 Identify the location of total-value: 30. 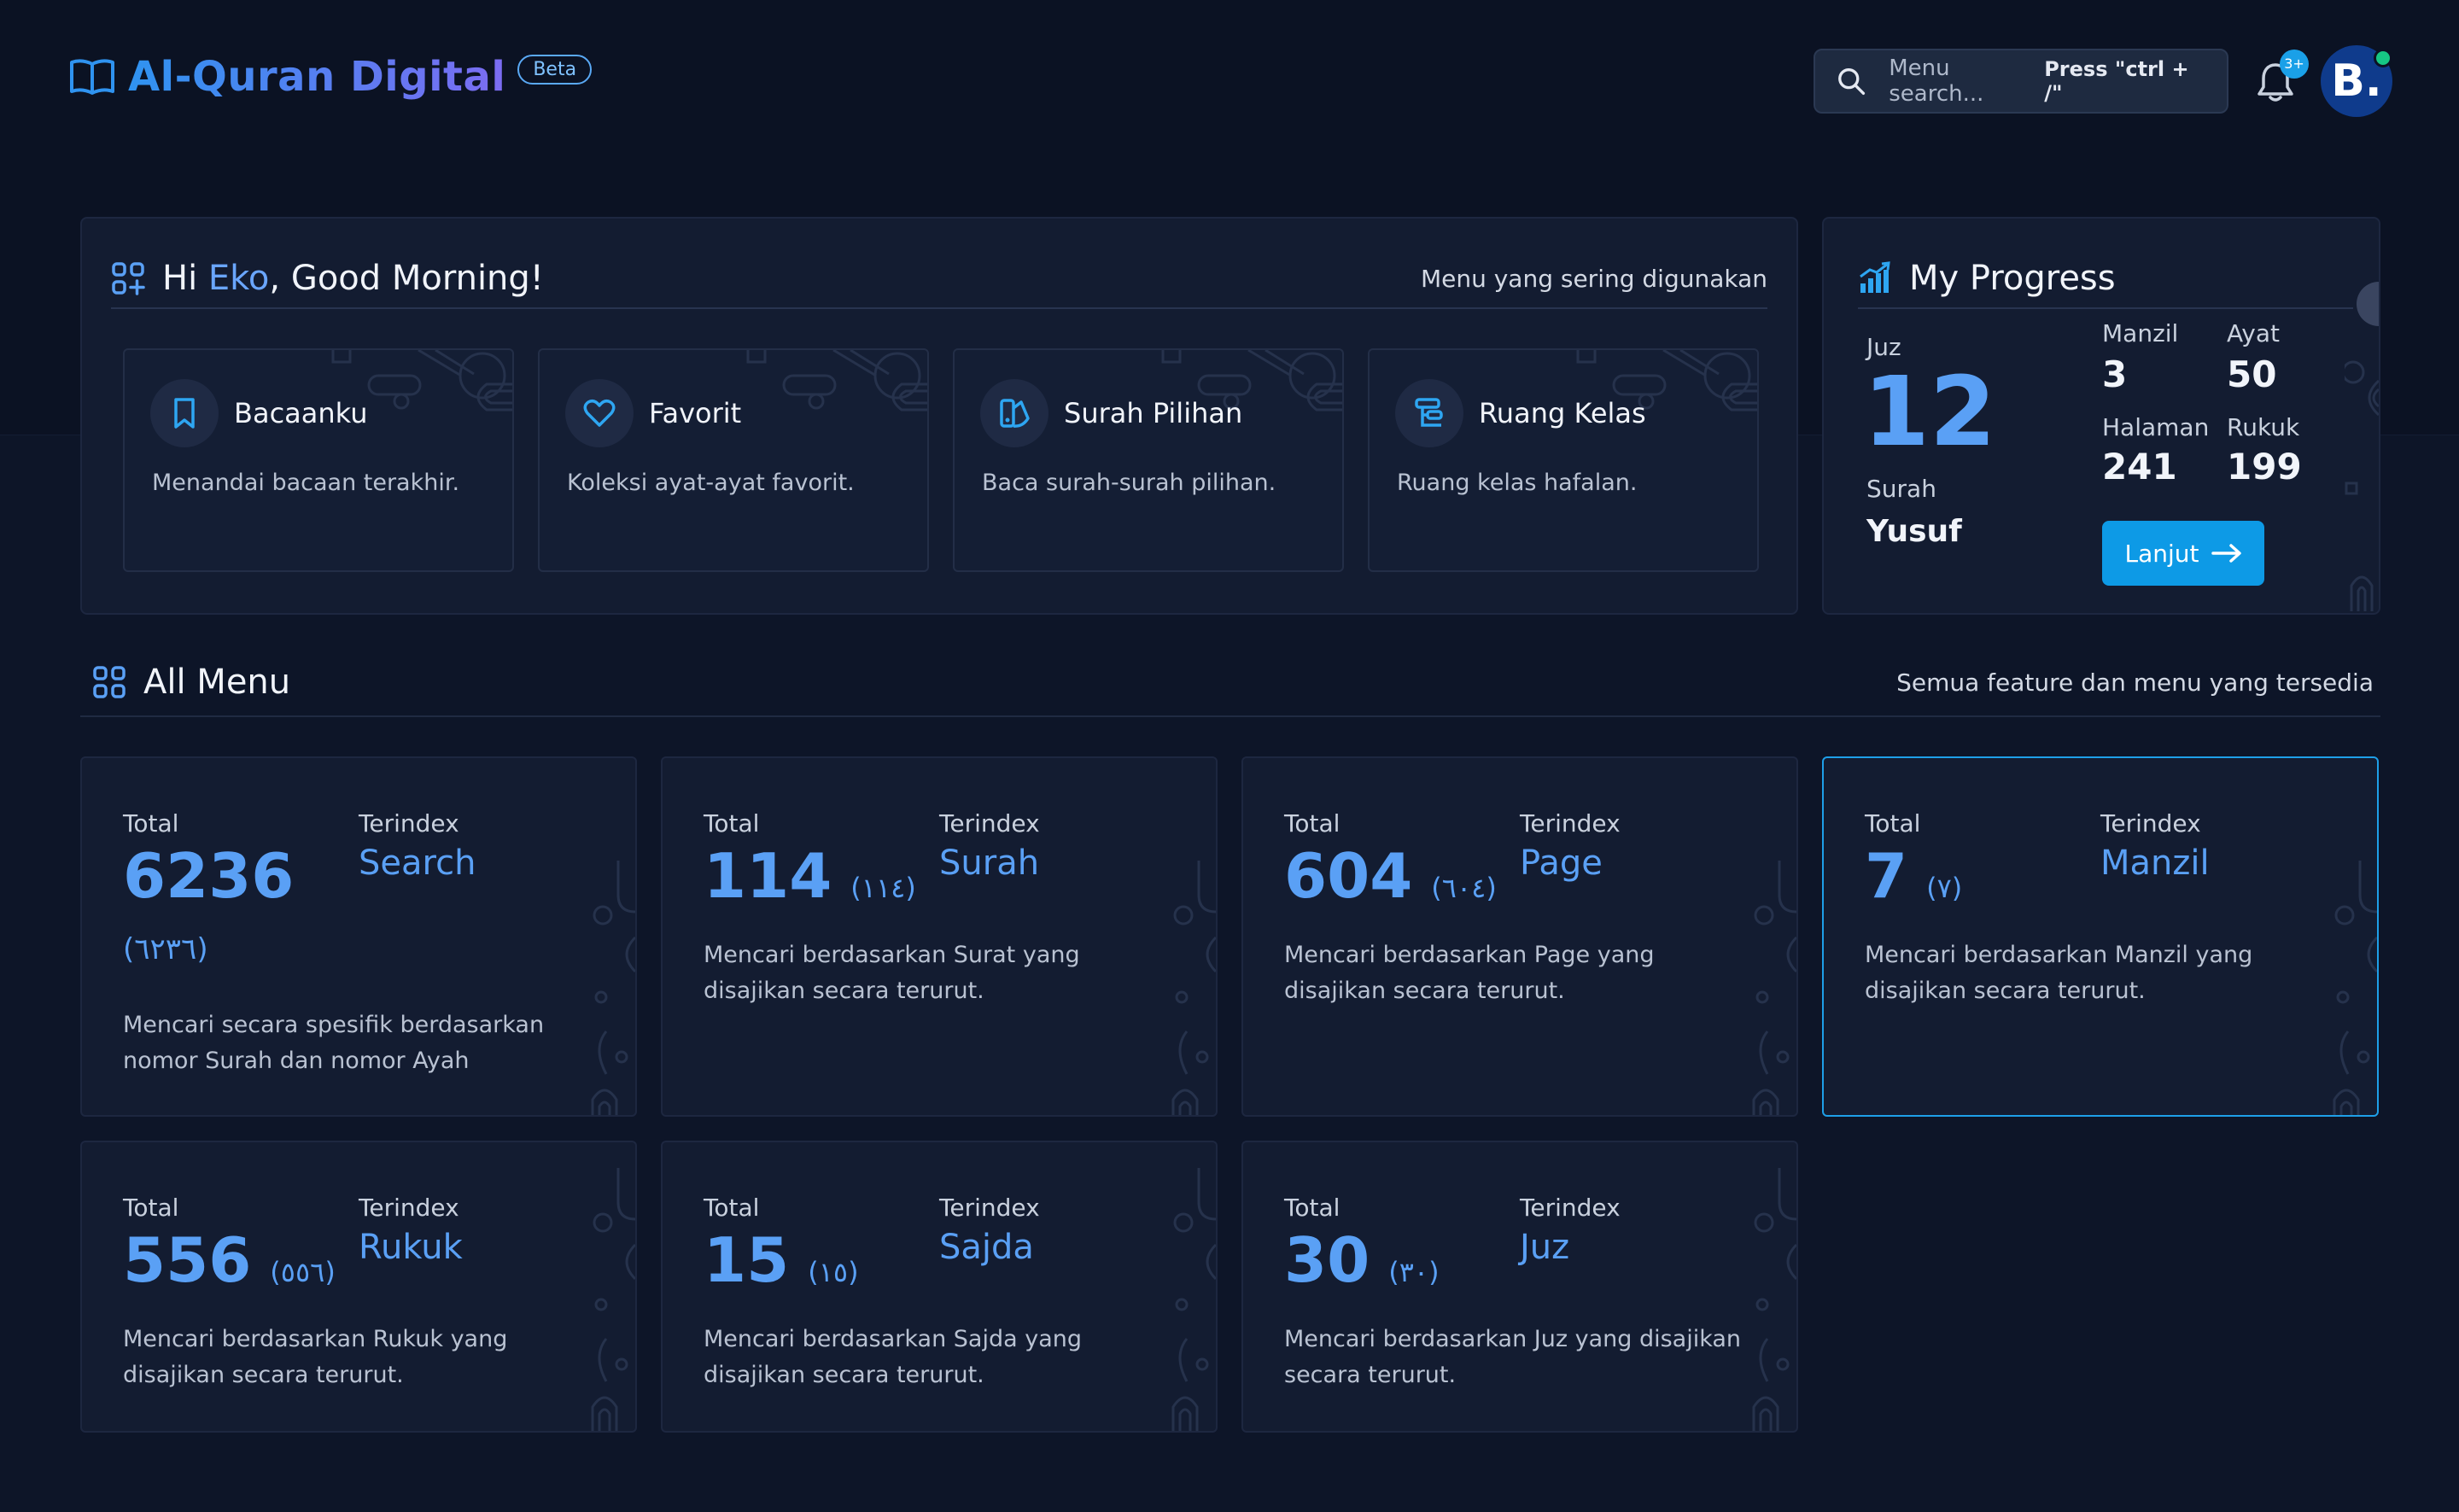
(1327, 1260).